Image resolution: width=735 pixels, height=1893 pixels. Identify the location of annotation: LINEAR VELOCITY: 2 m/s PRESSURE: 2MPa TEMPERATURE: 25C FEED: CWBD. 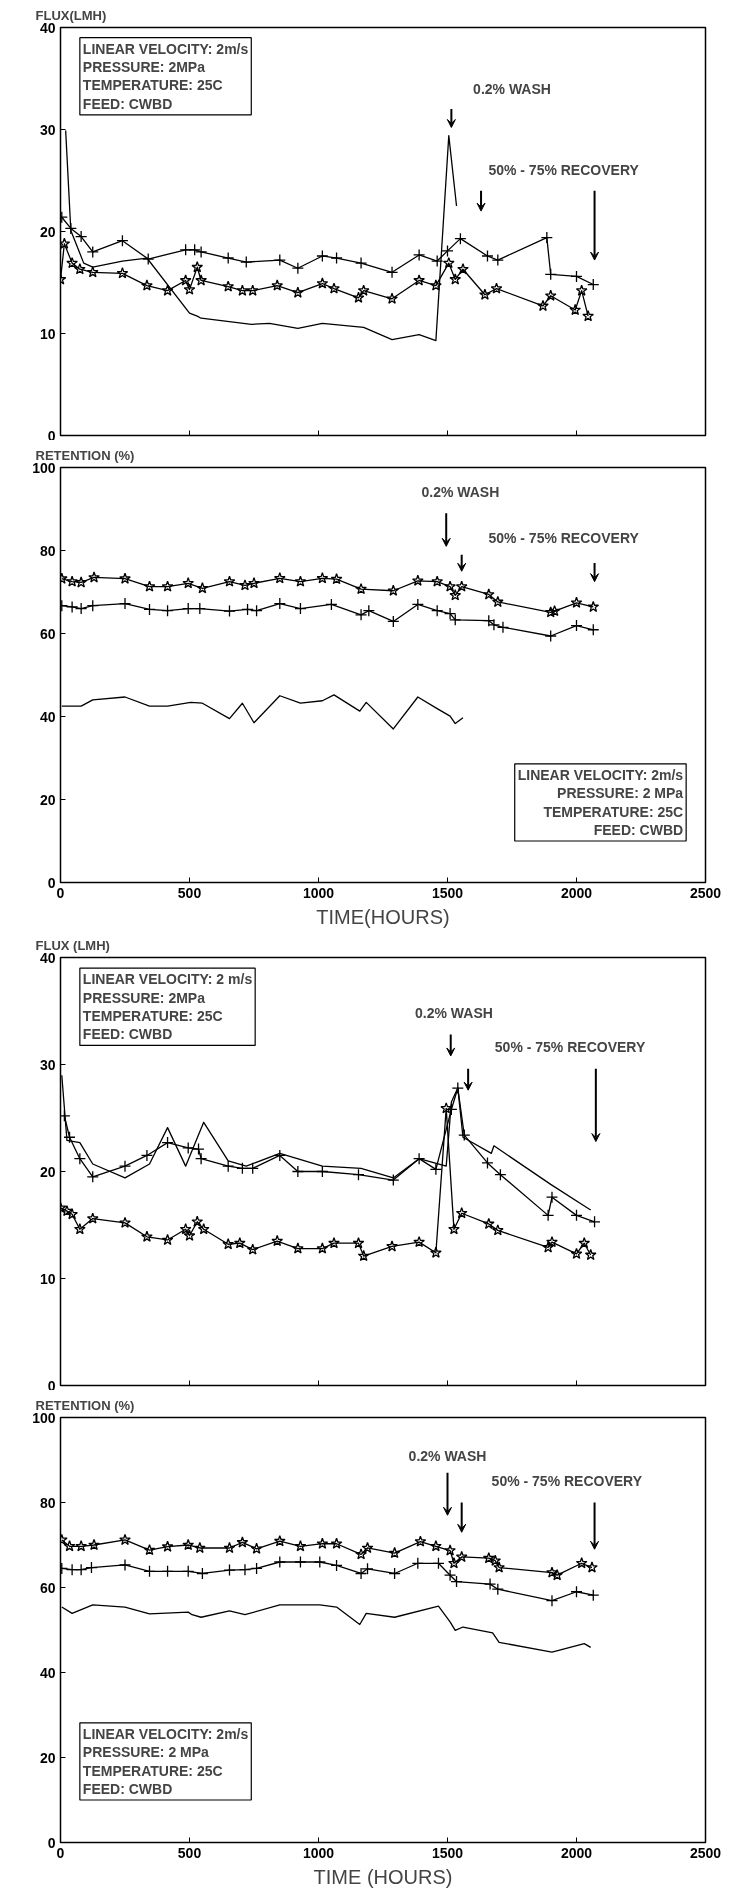
(167, 1007).